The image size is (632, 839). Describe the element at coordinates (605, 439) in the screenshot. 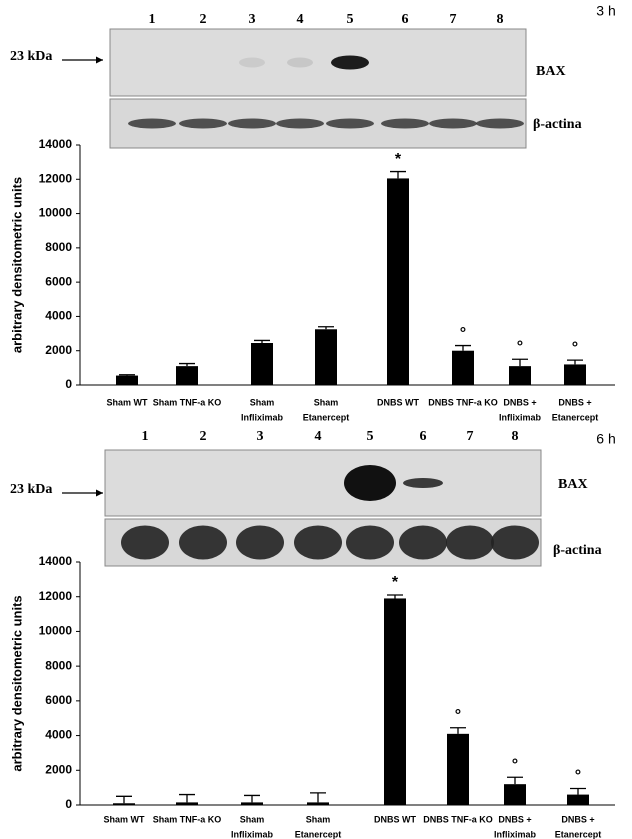

I see `time-label: 6 h` at that location.